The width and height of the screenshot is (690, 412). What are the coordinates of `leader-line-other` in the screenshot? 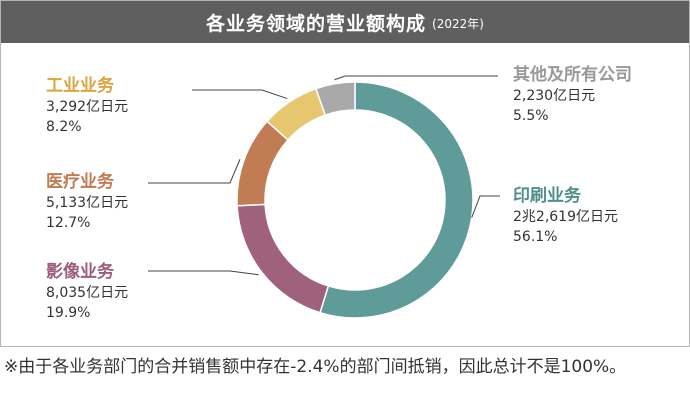 It's located at (416, 78).